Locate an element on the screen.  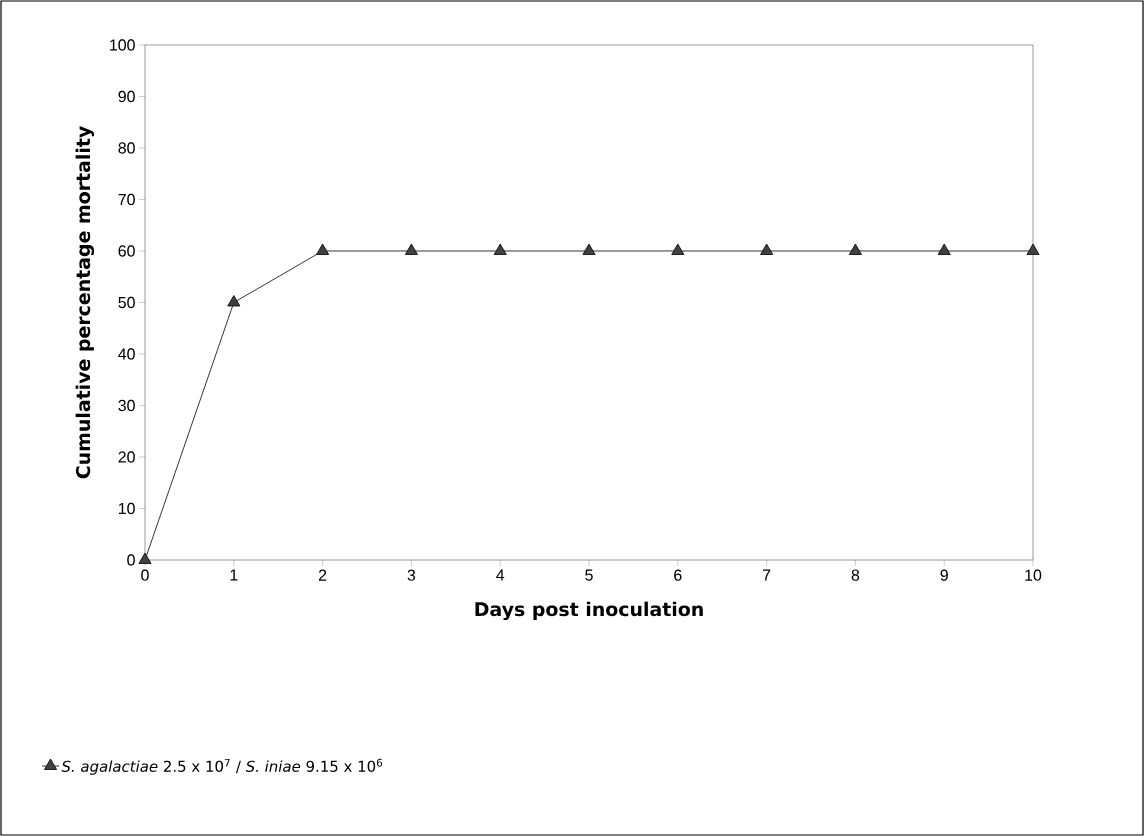
x-tick-label: 3 is located at coordinates (411, 575).